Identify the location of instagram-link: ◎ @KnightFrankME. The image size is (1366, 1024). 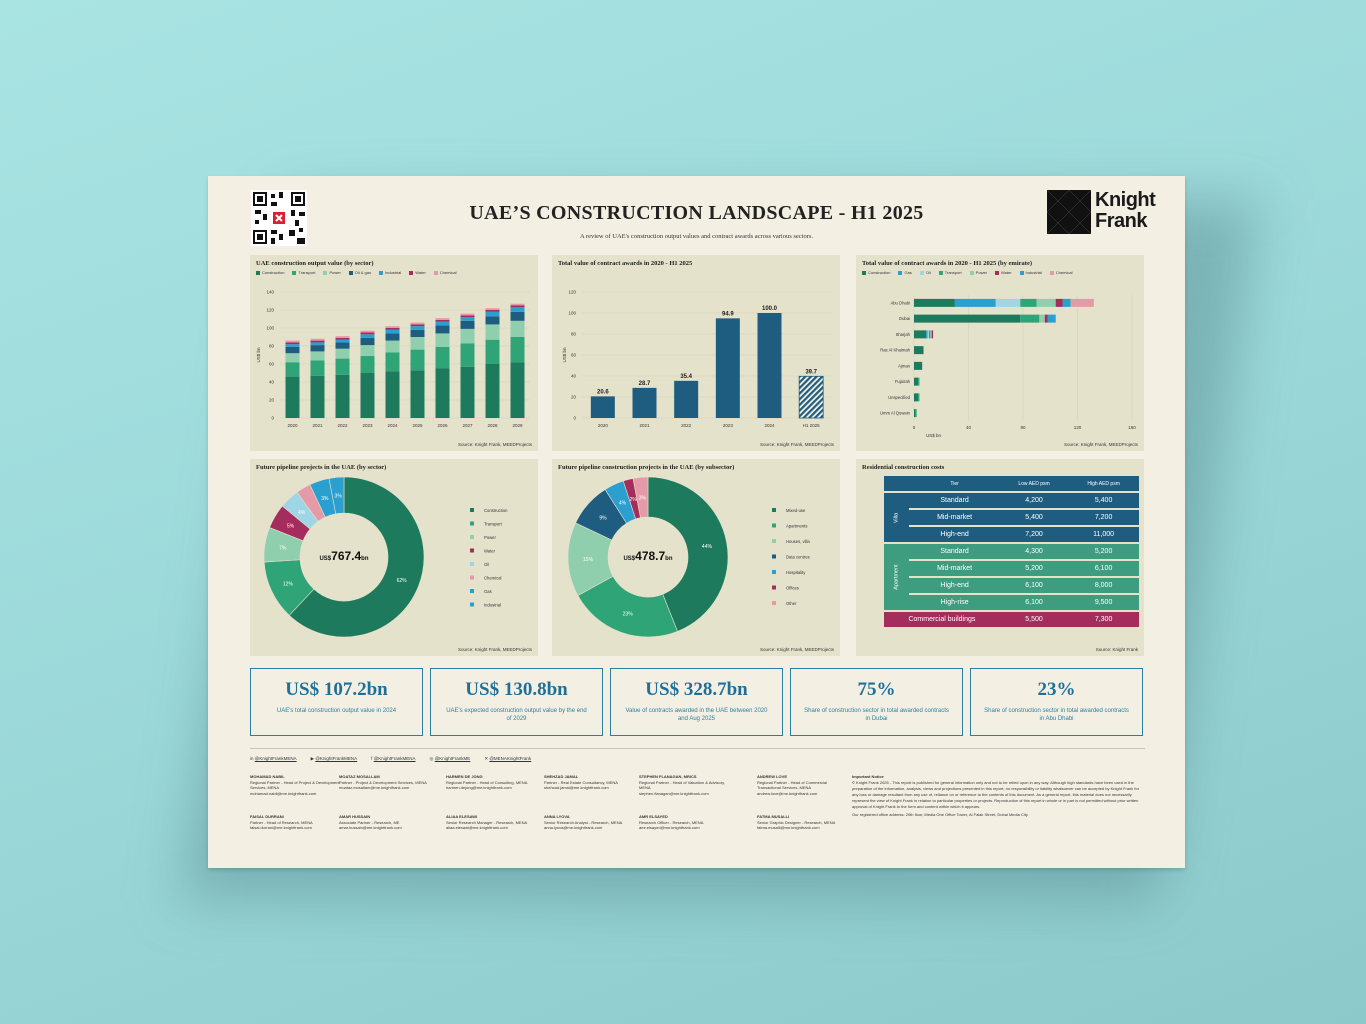
(450, 758).